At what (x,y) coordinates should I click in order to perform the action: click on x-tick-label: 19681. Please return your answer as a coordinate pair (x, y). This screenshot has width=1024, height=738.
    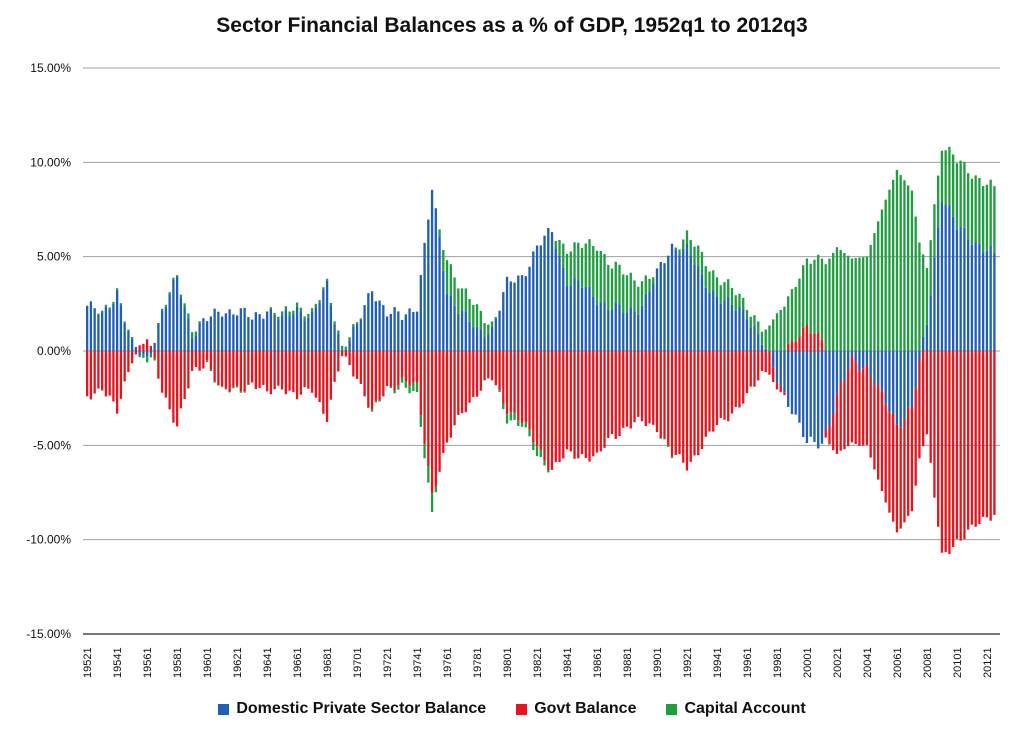
    Looking at the image, I should click on (328, 662).